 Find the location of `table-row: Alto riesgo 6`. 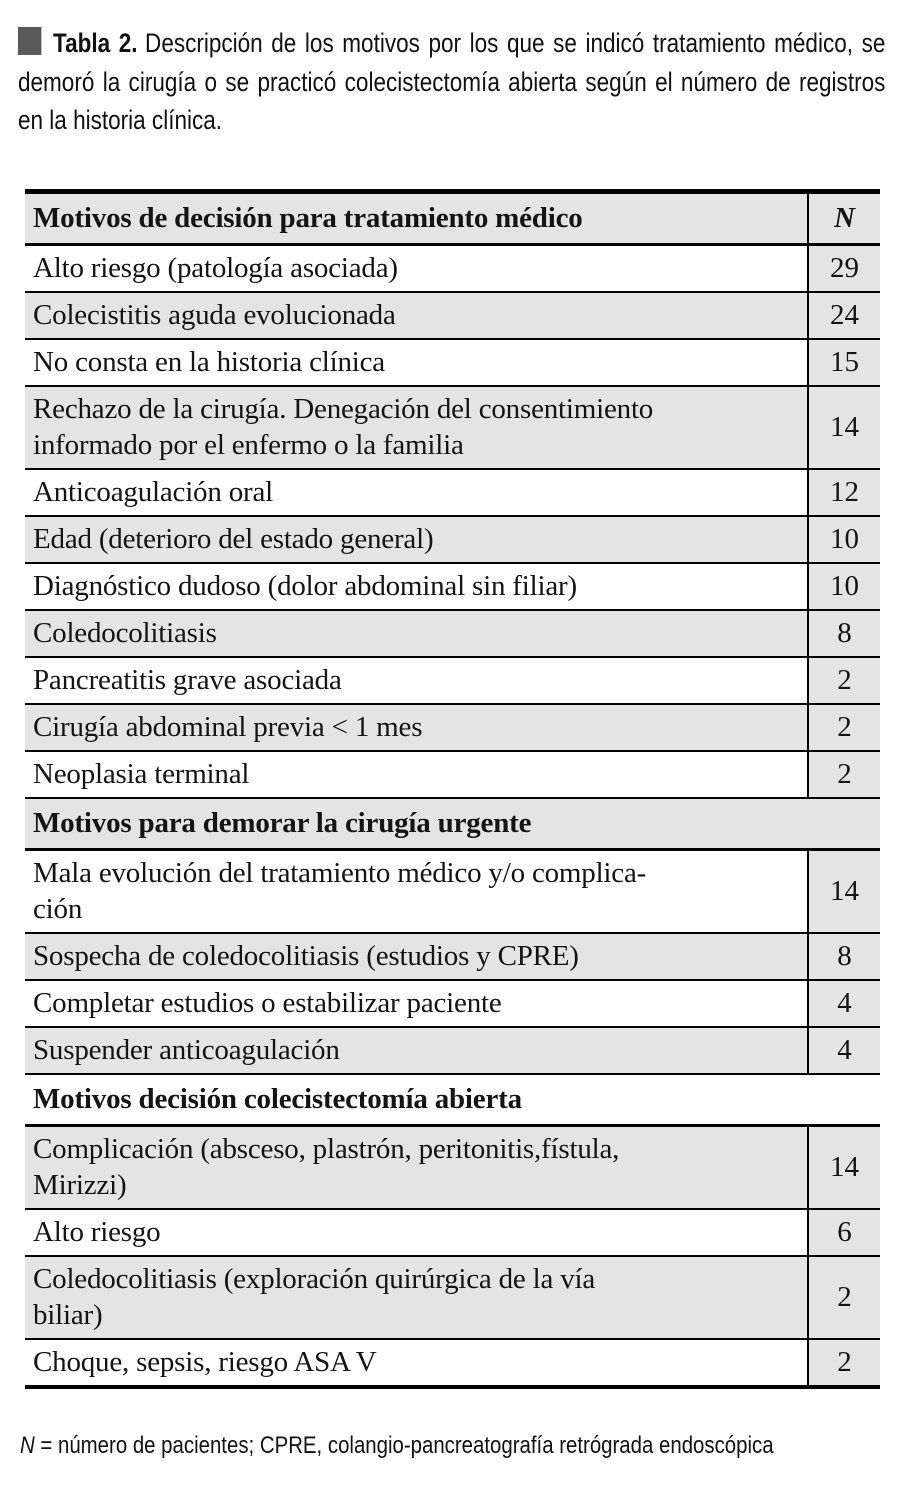

table-row: Alto riesgo 6 is located at coordinates (452, 1233).